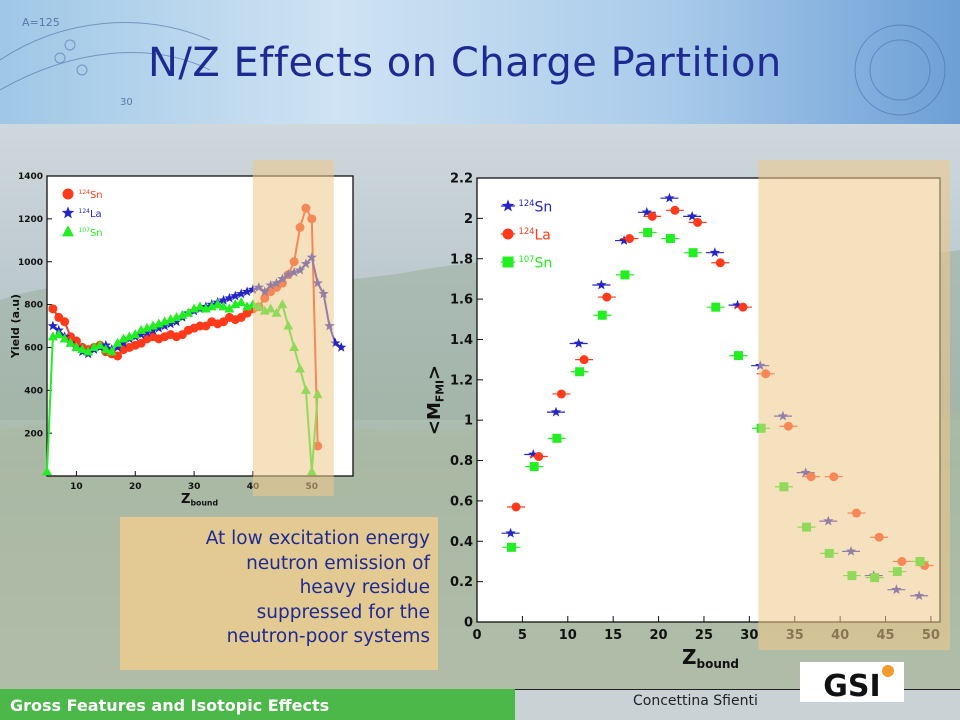  Describe the element at coordinates (257, 704) in the screenshot. I see `footer-bar` at that location.